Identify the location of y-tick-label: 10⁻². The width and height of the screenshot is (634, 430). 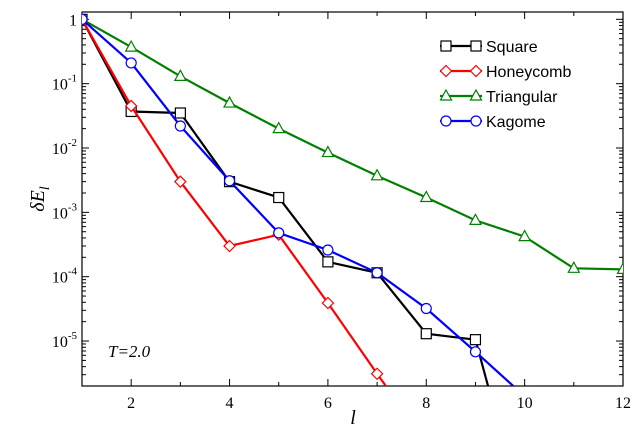
(64, 147).